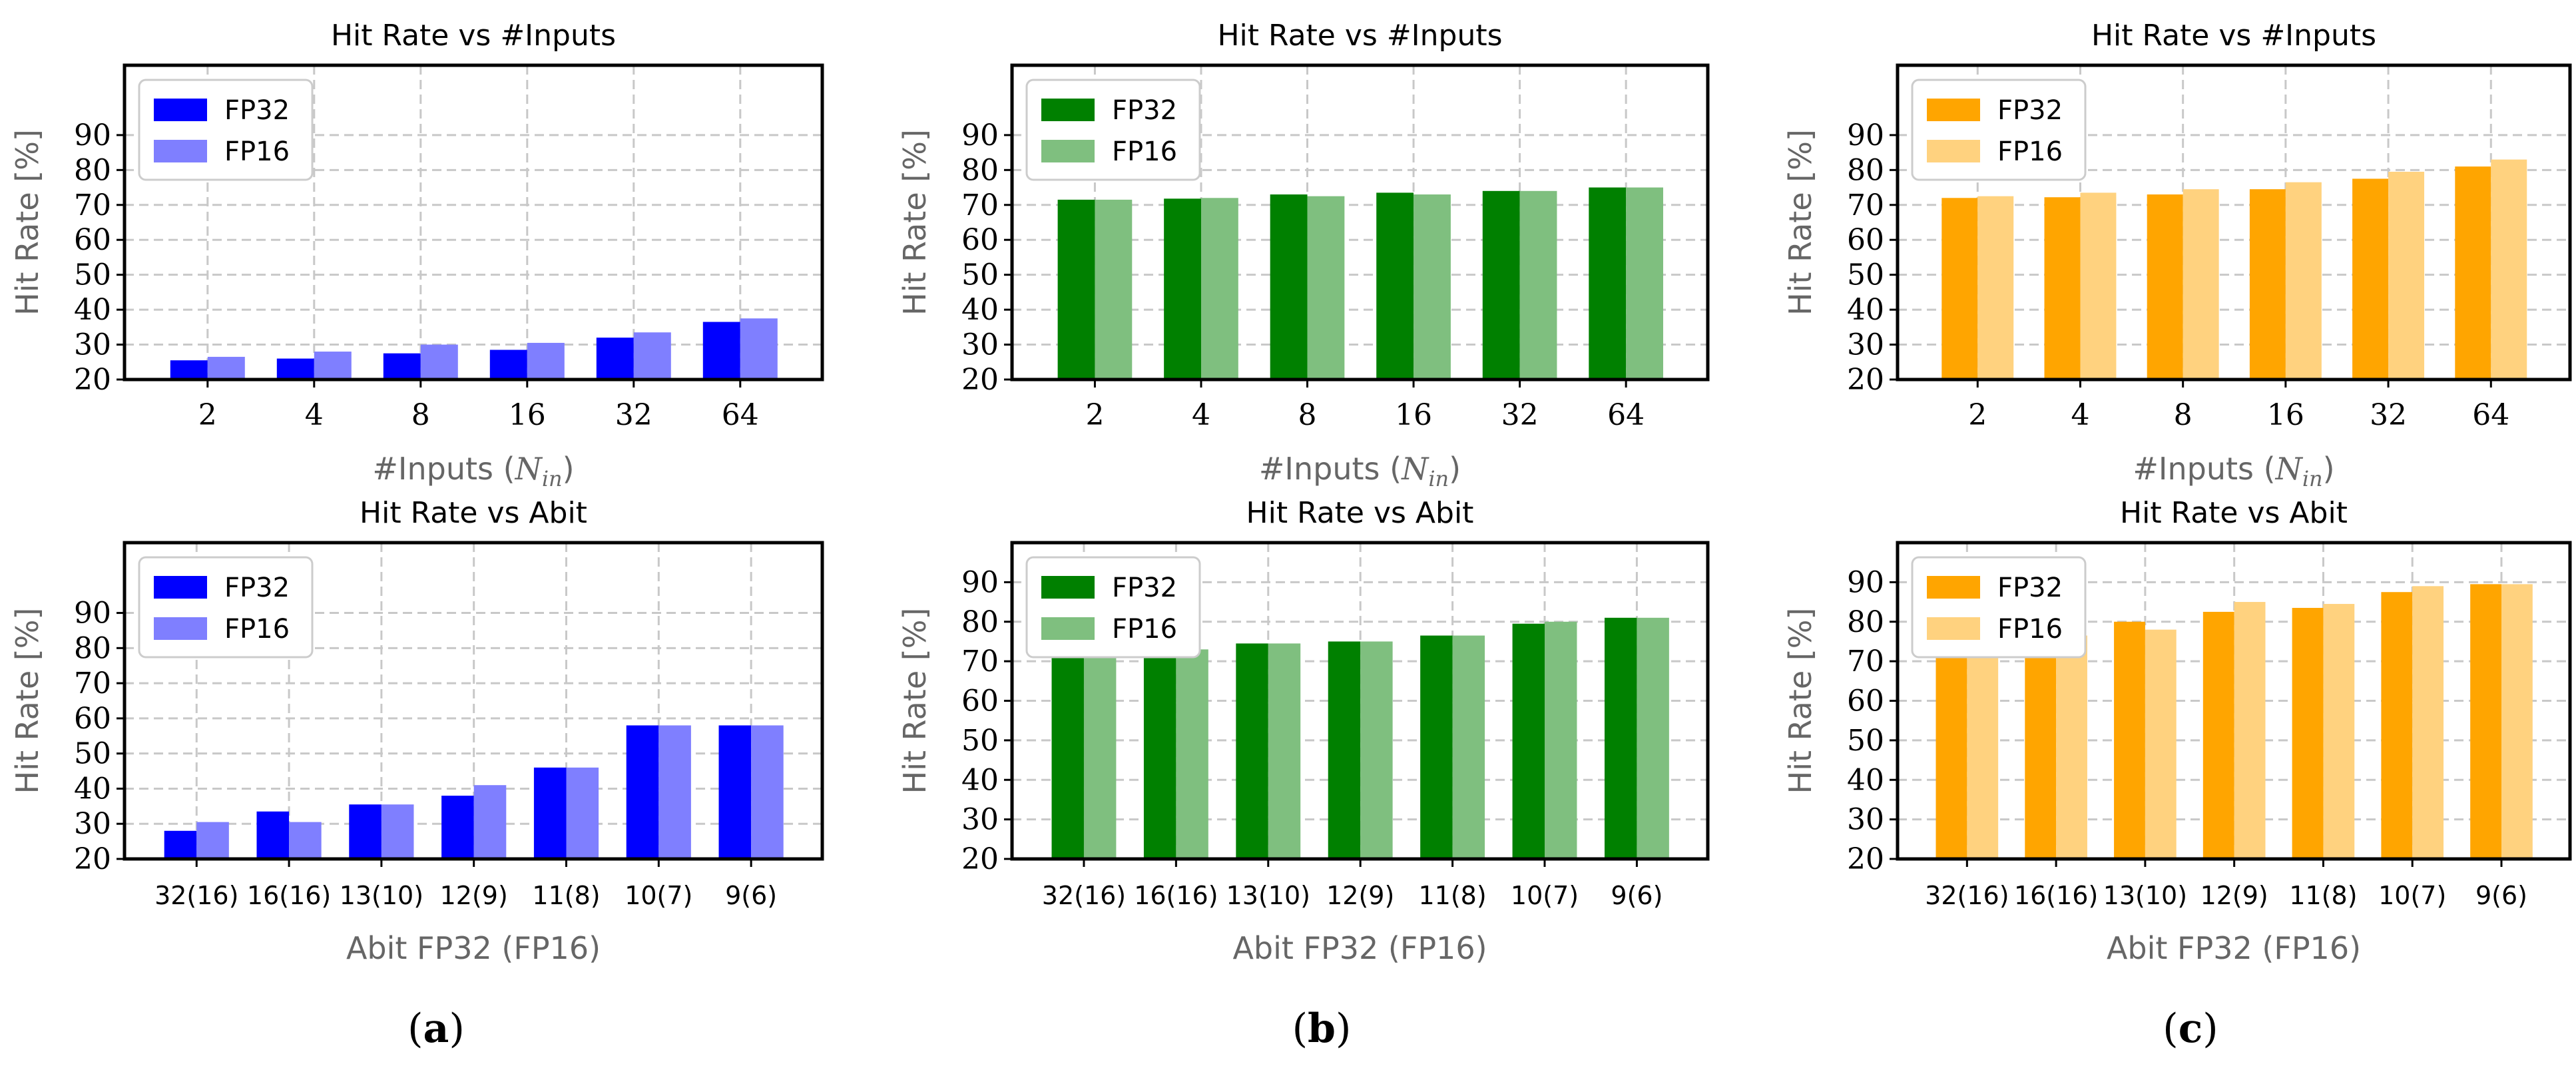  What do you see at coordinates (2072, 747) in the screenshot?
I see `bar-fp16-16(16)` at bounding box center [2072, 747].